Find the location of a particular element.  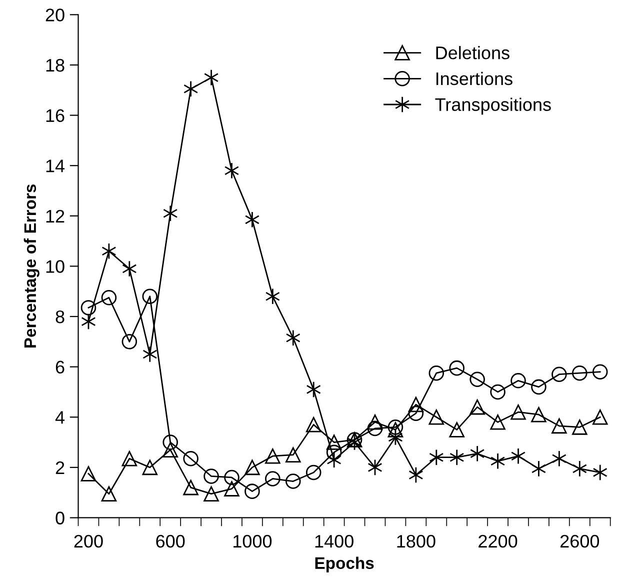

y-tick-label: 0 is located at coordinates (60, 518).